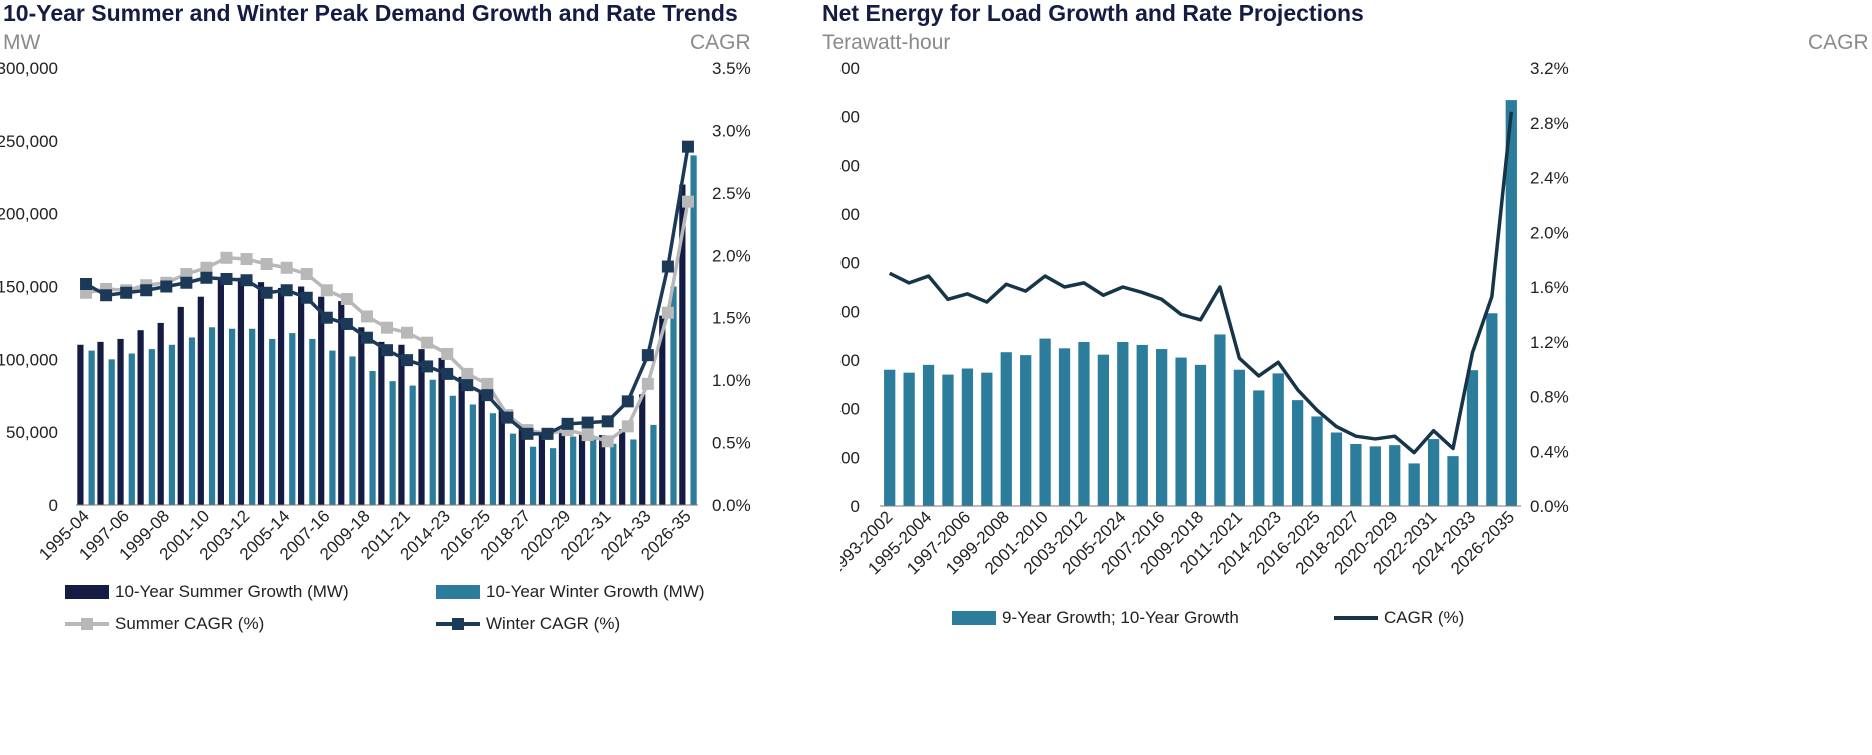 The height and width of the screenshot is (755, 1872). Describe the element at coordinates (886, 42) in the screenshot. I see `right-y-axis-label: Terawatt-hour` at that location.